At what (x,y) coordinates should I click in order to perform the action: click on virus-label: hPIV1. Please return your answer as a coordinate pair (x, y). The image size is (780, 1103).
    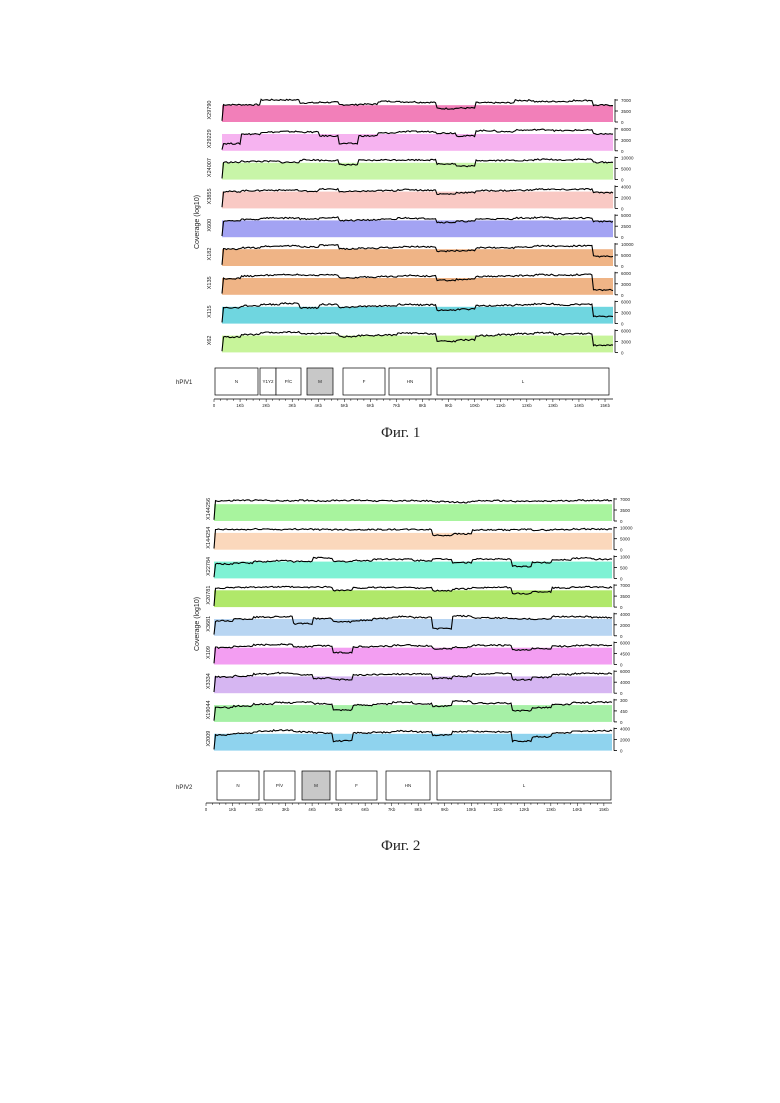
    Looking at the image, I should click on (184, 383).